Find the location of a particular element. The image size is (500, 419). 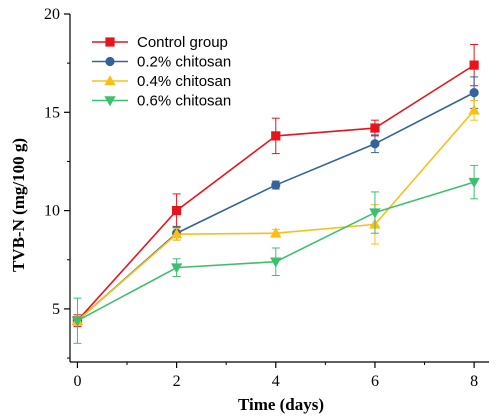

legend-item: 0.6% chitosan is located at coordinates (161, 101).